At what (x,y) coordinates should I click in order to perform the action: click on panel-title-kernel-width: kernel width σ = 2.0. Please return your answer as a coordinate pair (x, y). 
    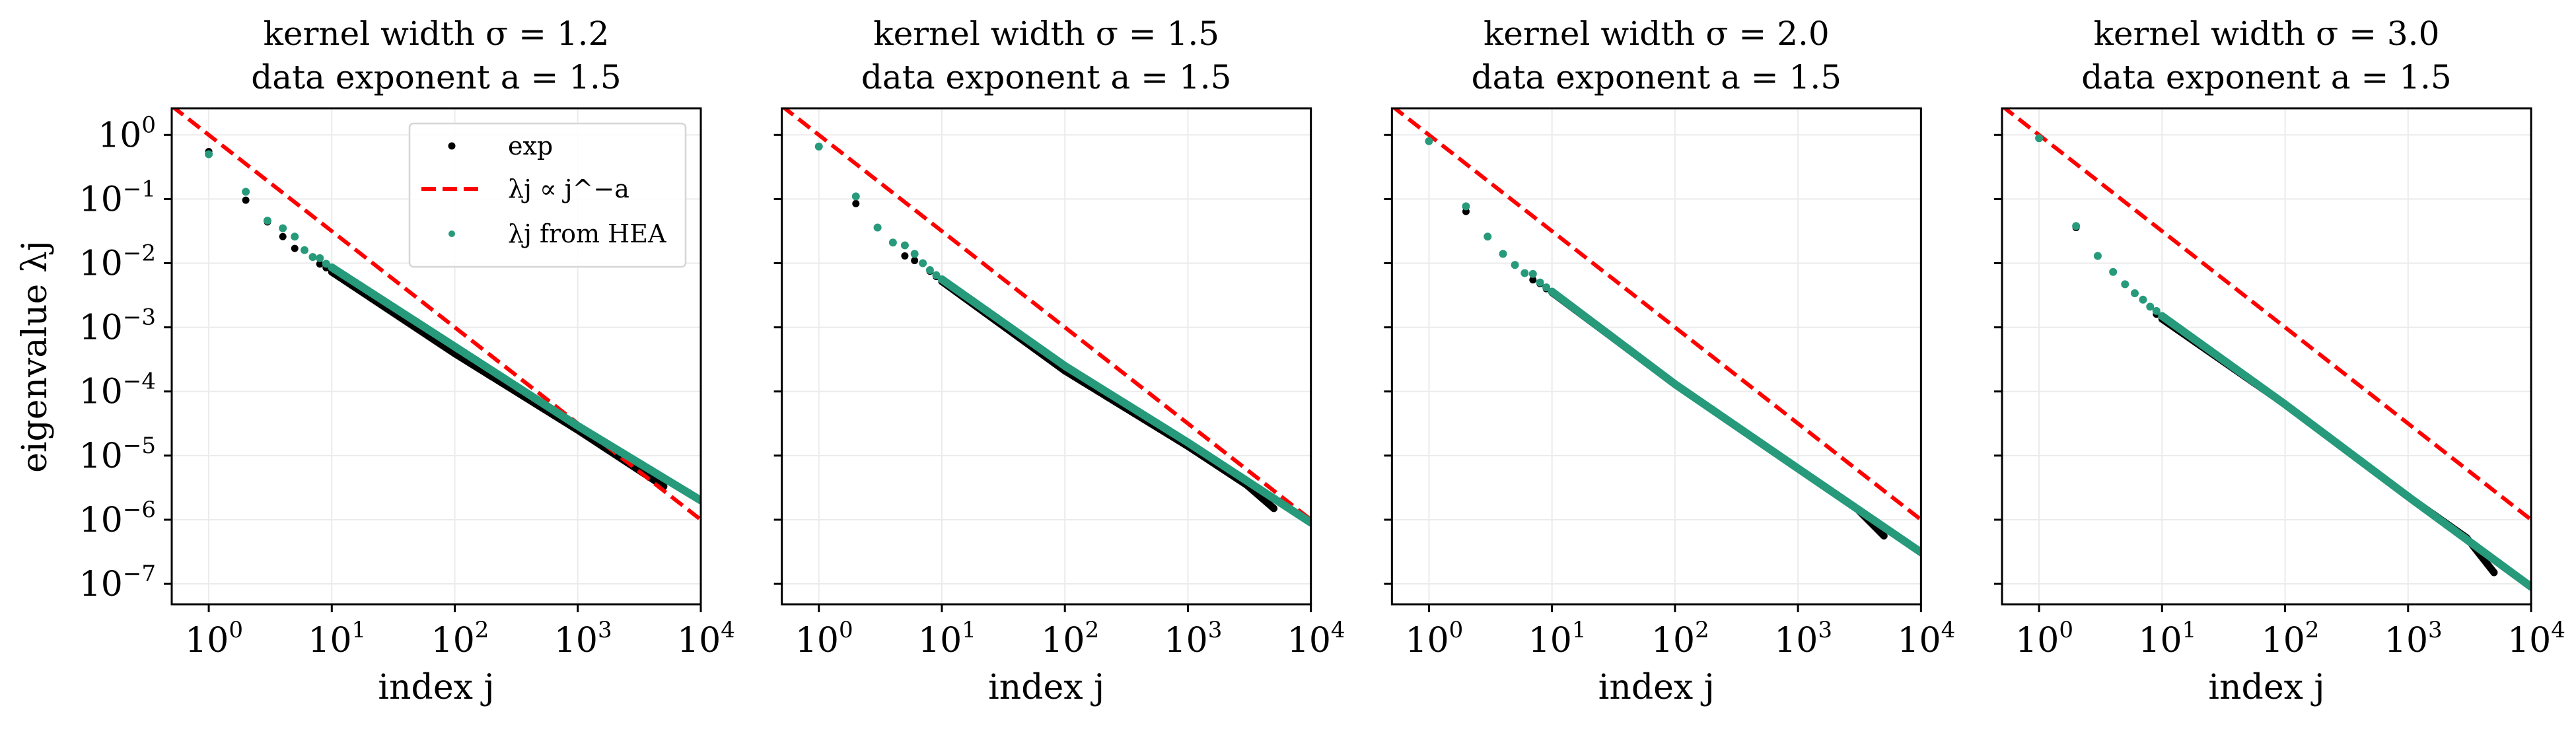
    Looking at the image, I should click on (1657, 34).